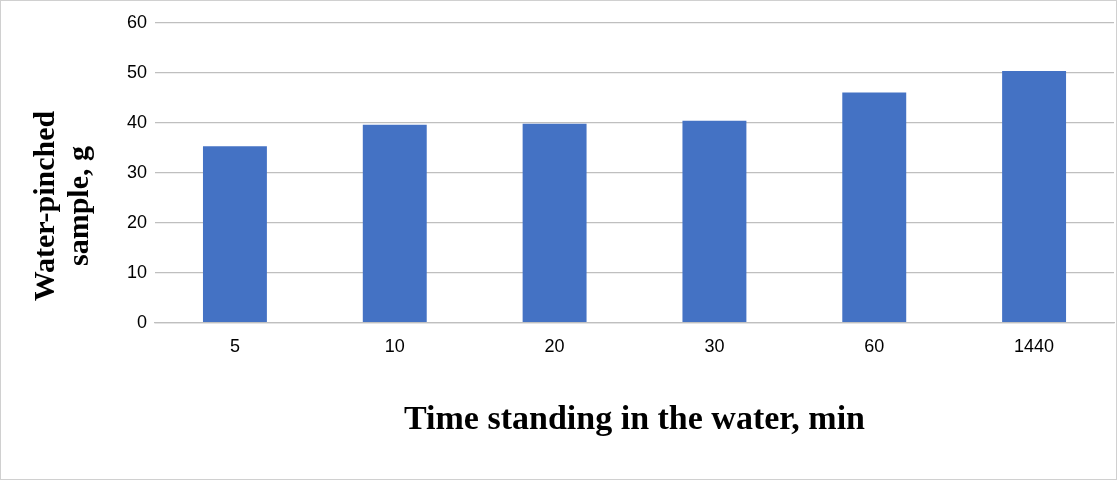  I want to click on y-tick-label: 40, so click(137, 121).